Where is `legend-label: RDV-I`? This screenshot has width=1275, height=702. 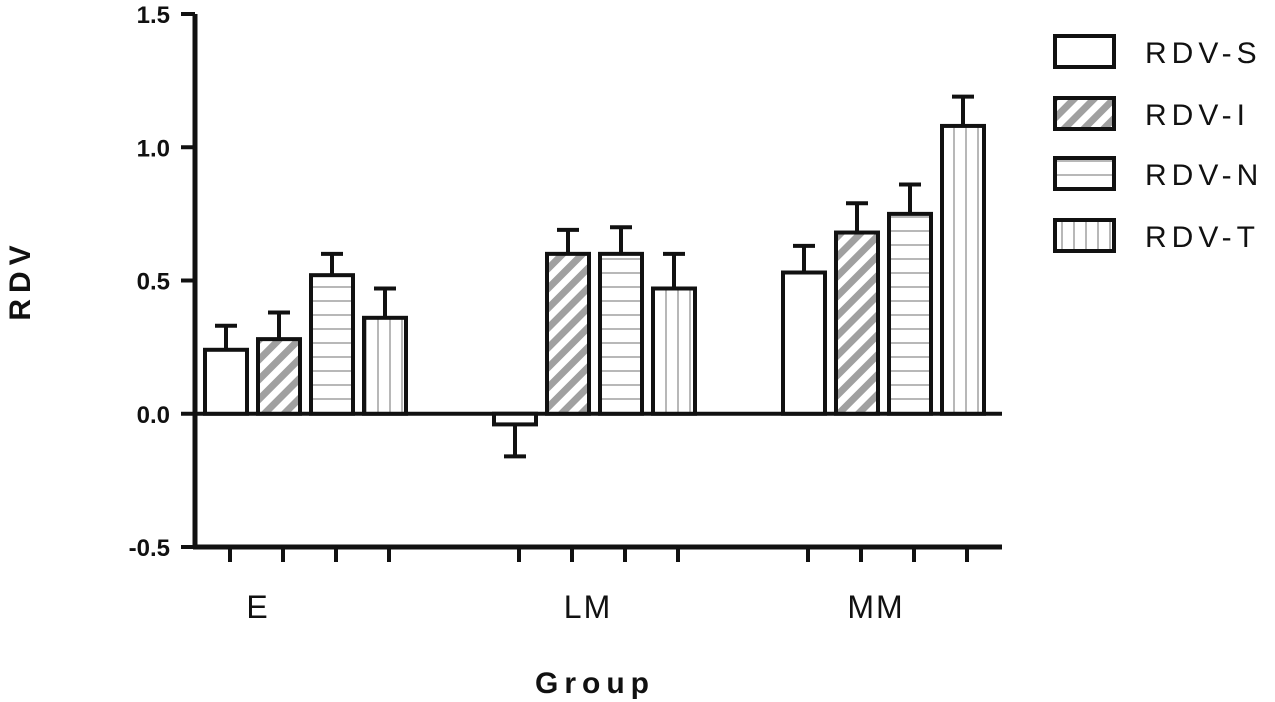
legend-label: RDV-I is located at coordinates (1197, 115).